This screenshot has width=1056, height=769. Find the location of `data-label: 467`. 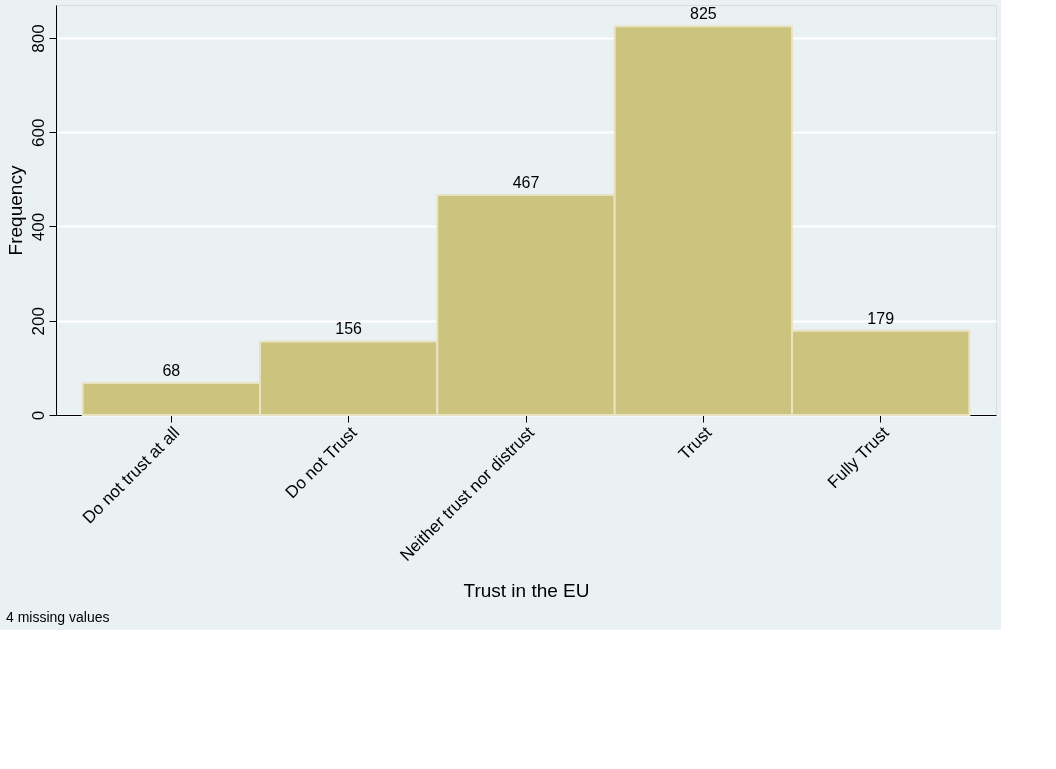

data-label: 467 is located at coordinates (526, 182).